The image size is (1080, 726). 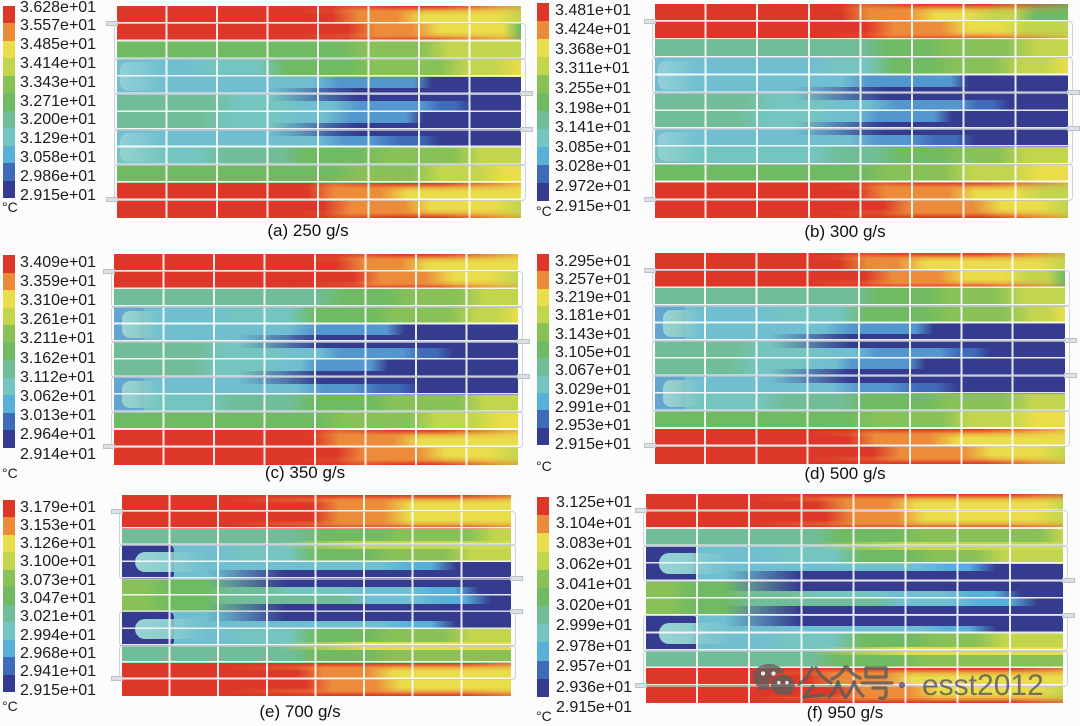 What do you see at coordinates (983, 685) in the screenshot?
I see `svg-text: esst2012` at bounding box center [983, 685].